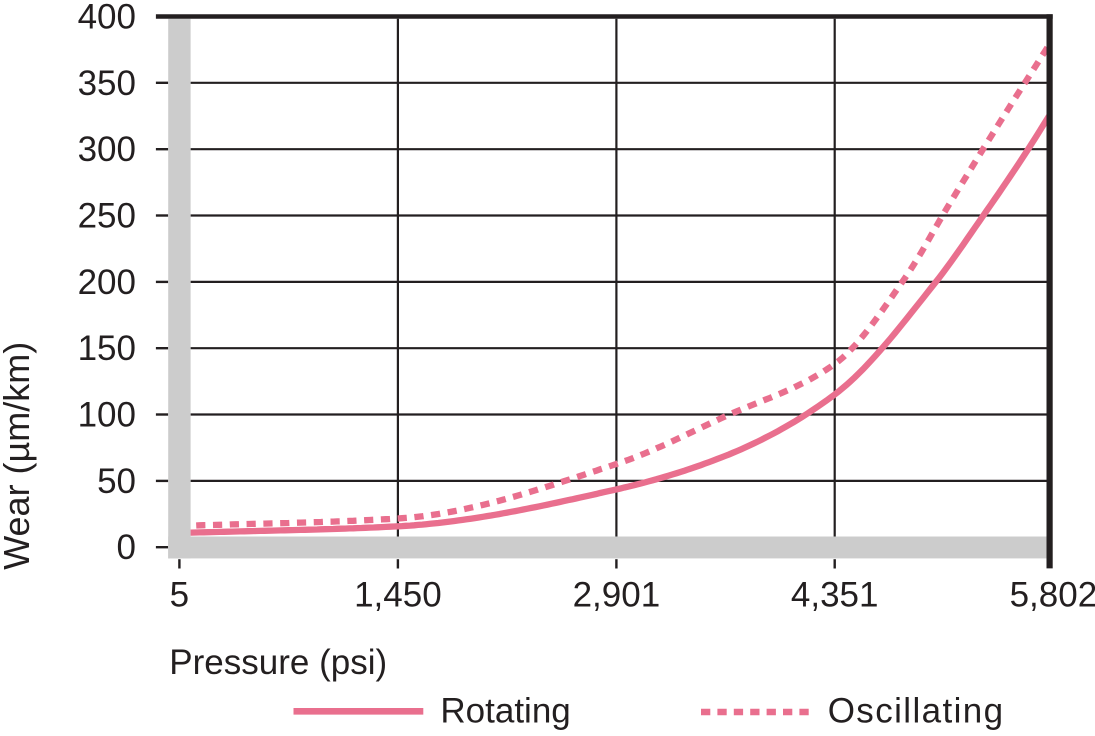  I want to click on svg-text: Oscillating, so click(916, 710).